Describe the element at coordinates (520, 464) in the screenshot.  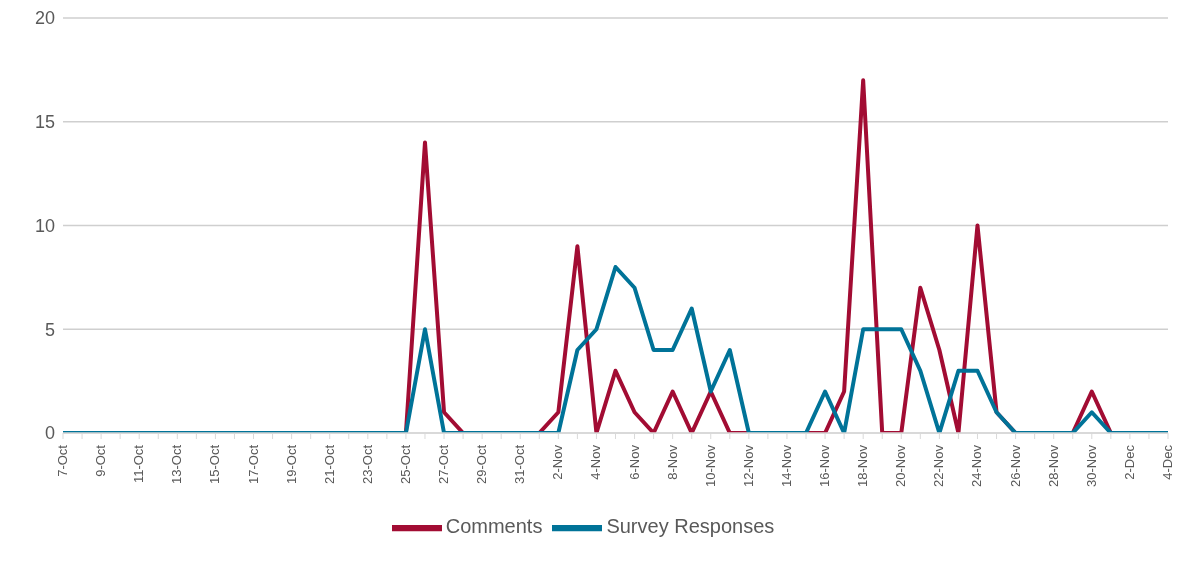
I see `x-tick-label: 31-Oct` at that location.